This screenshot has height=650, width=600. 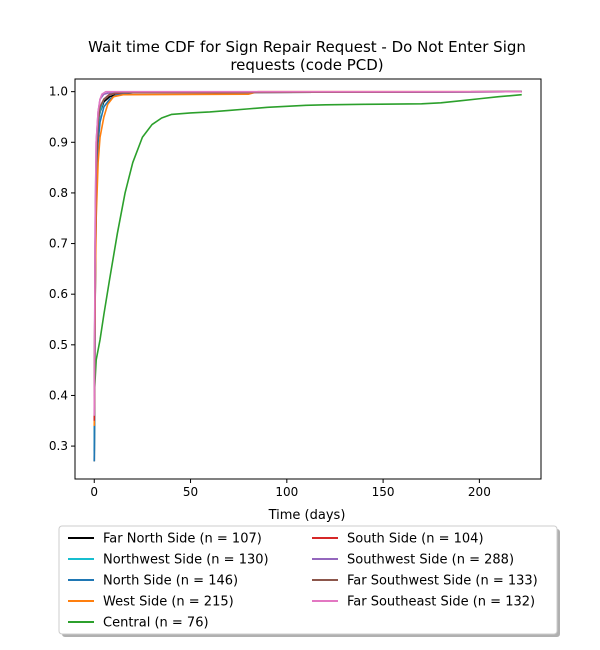 I want to click on legend-label: South Side (n = 104), so click(x=415, y=539).